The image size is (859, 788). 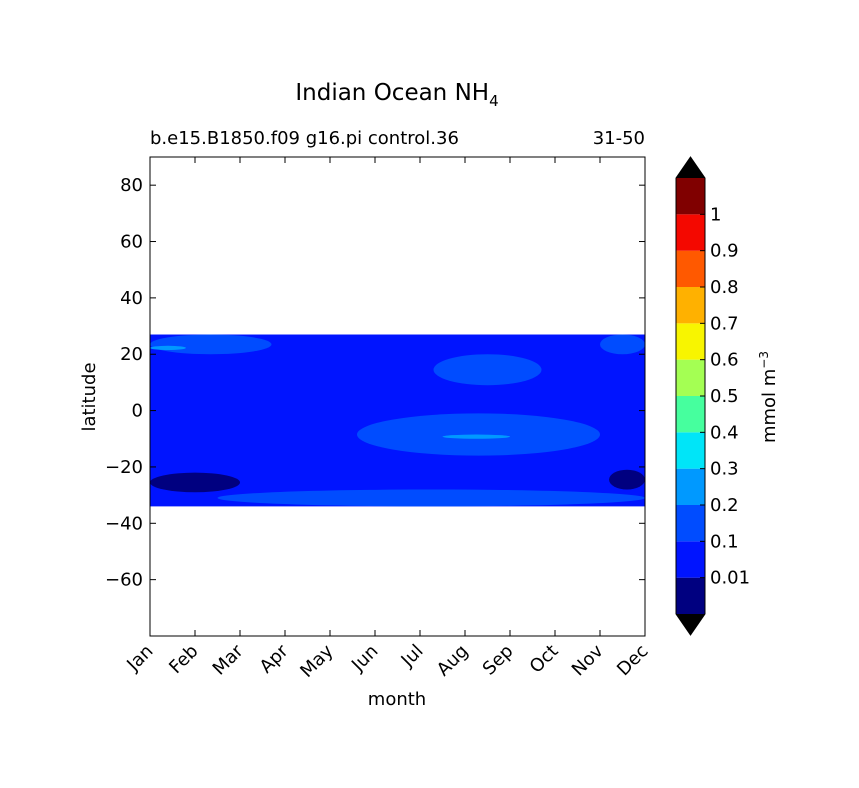 I want to click on contour-sw-low, so click(x=195, y=482).